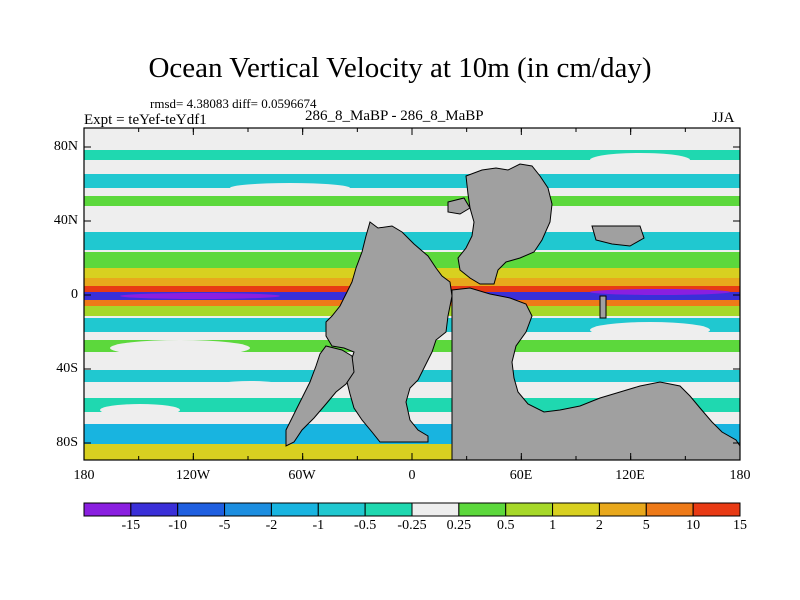  What do you see at coordinates (521, 475) in the screenshot?
I see `lon-label-60e: 60E` at bounding box center [521, 475].